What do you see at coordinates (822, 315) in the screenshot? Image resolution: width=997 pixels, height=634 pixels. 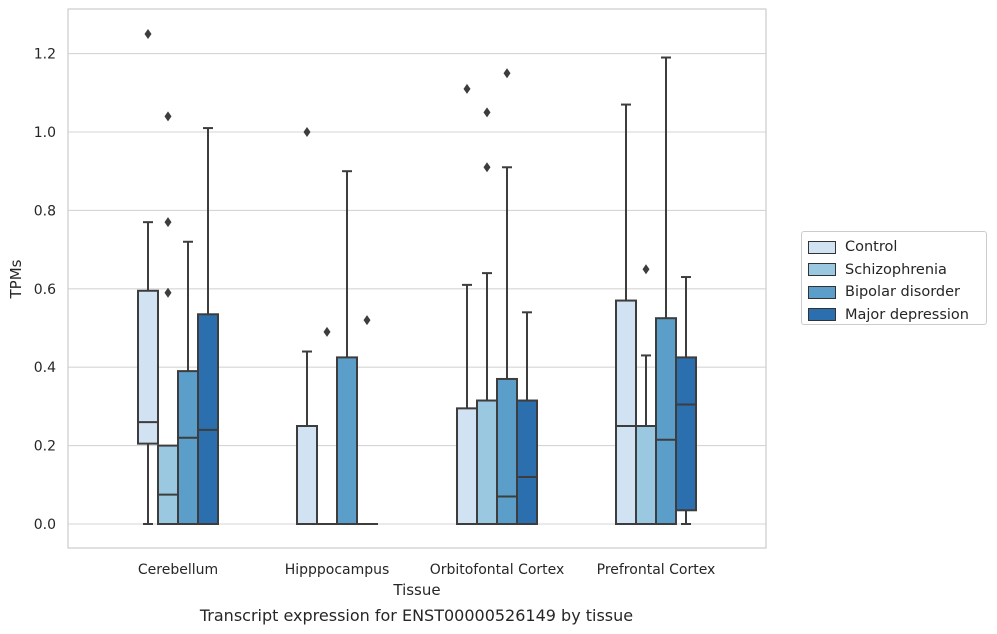 I see `legend-swatch-major-depression` at bounding box center [822, 315].